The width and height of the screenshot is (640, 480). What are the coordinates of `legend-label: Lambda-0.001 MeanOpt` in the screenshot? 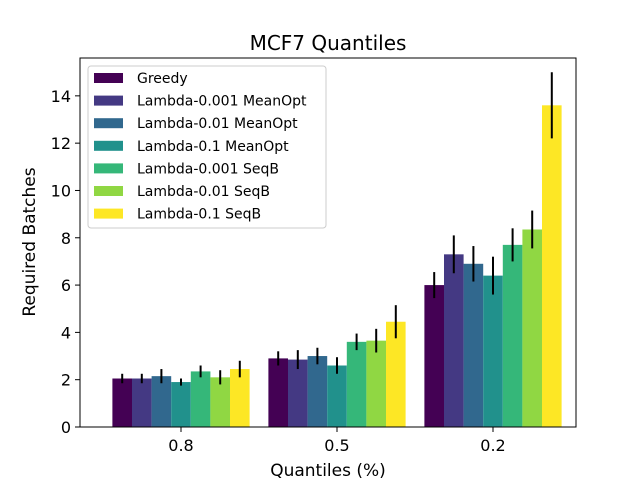 It's located at (222, 102).